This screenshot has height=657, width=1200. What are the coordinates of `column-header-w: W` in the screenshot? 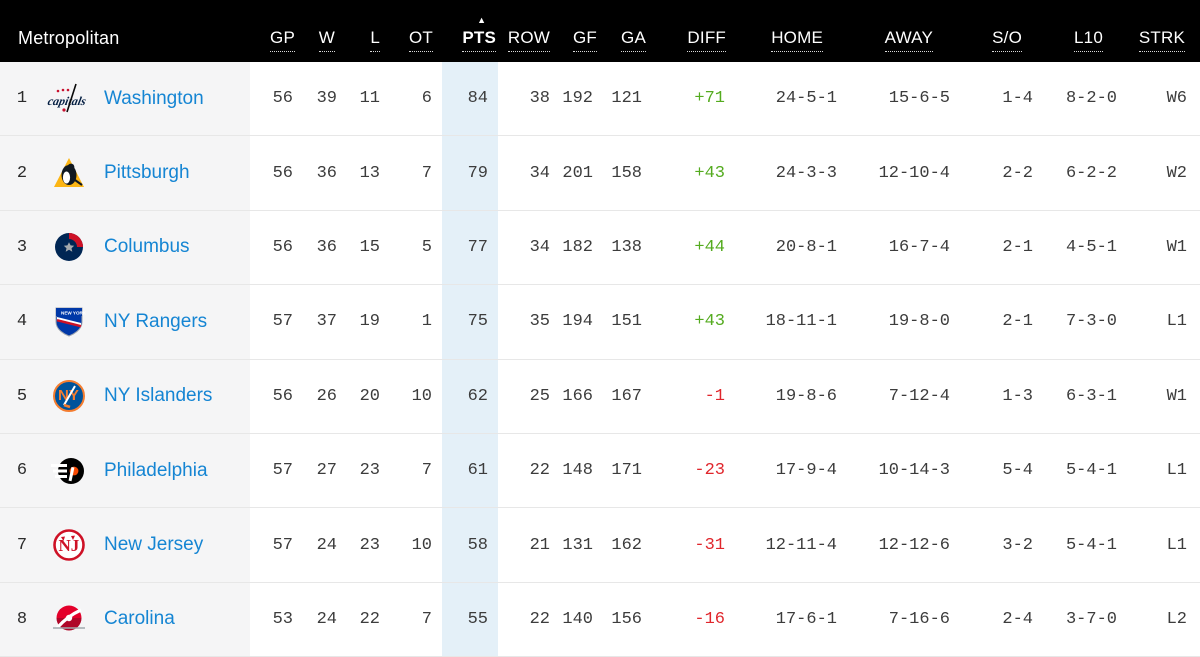 It's located at (320, 45).